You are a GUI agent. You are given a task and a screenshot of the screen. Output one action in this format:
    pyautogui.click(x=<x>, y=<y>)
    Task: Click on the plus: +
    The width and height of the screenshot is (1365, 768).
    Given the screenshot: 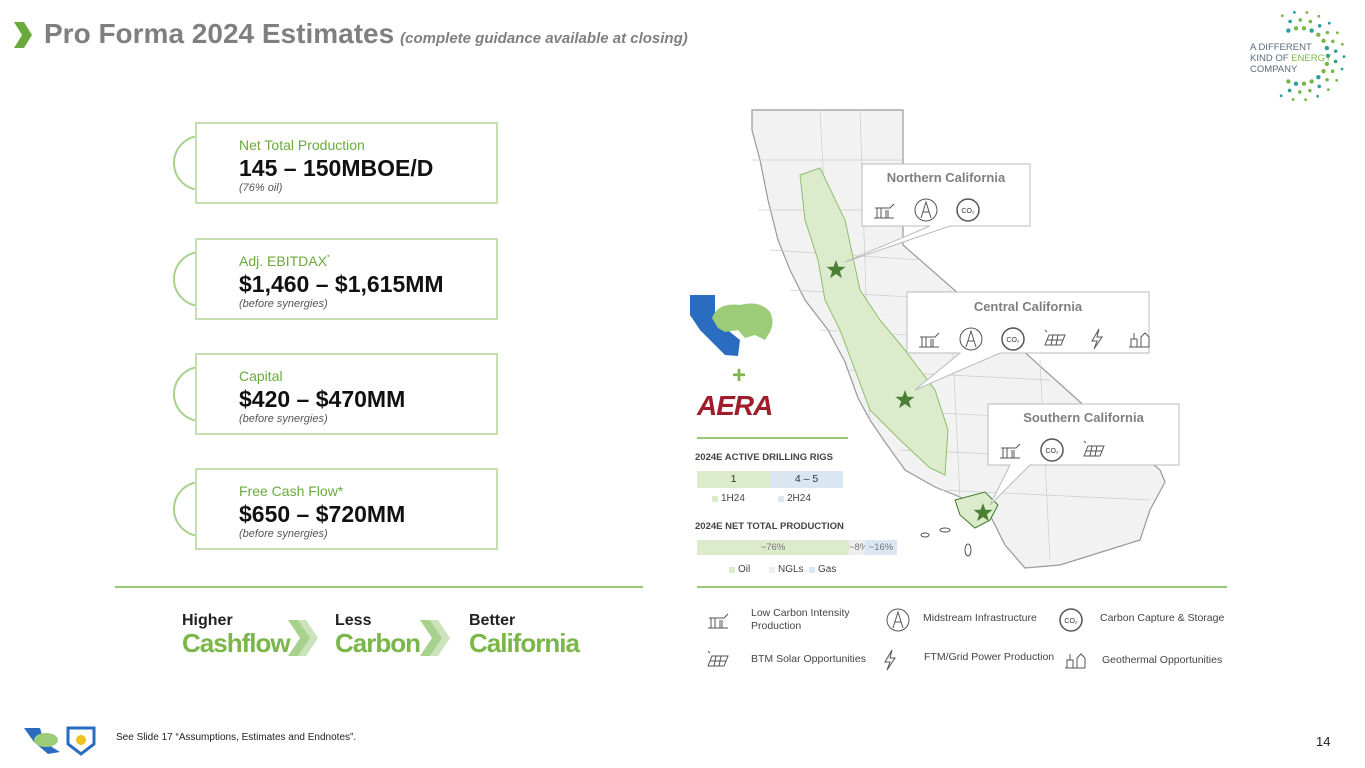 What is the action you would take?
    pyautogui.click(x=739, y=375)
    